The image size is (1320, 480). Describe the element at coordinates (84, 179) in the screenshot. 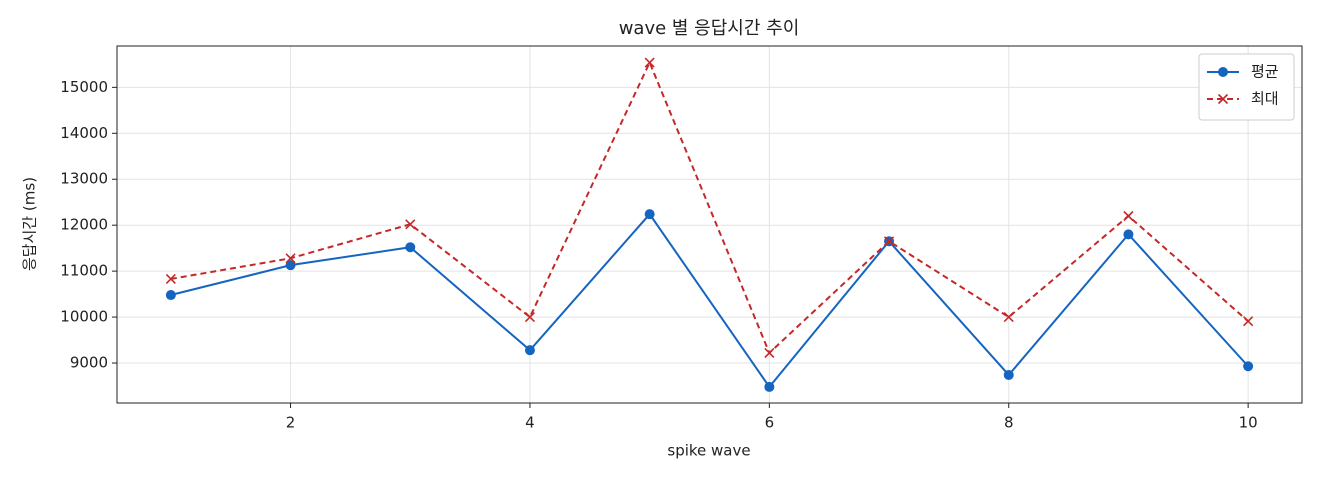

I see `y-tick-label: 13000` at that location.